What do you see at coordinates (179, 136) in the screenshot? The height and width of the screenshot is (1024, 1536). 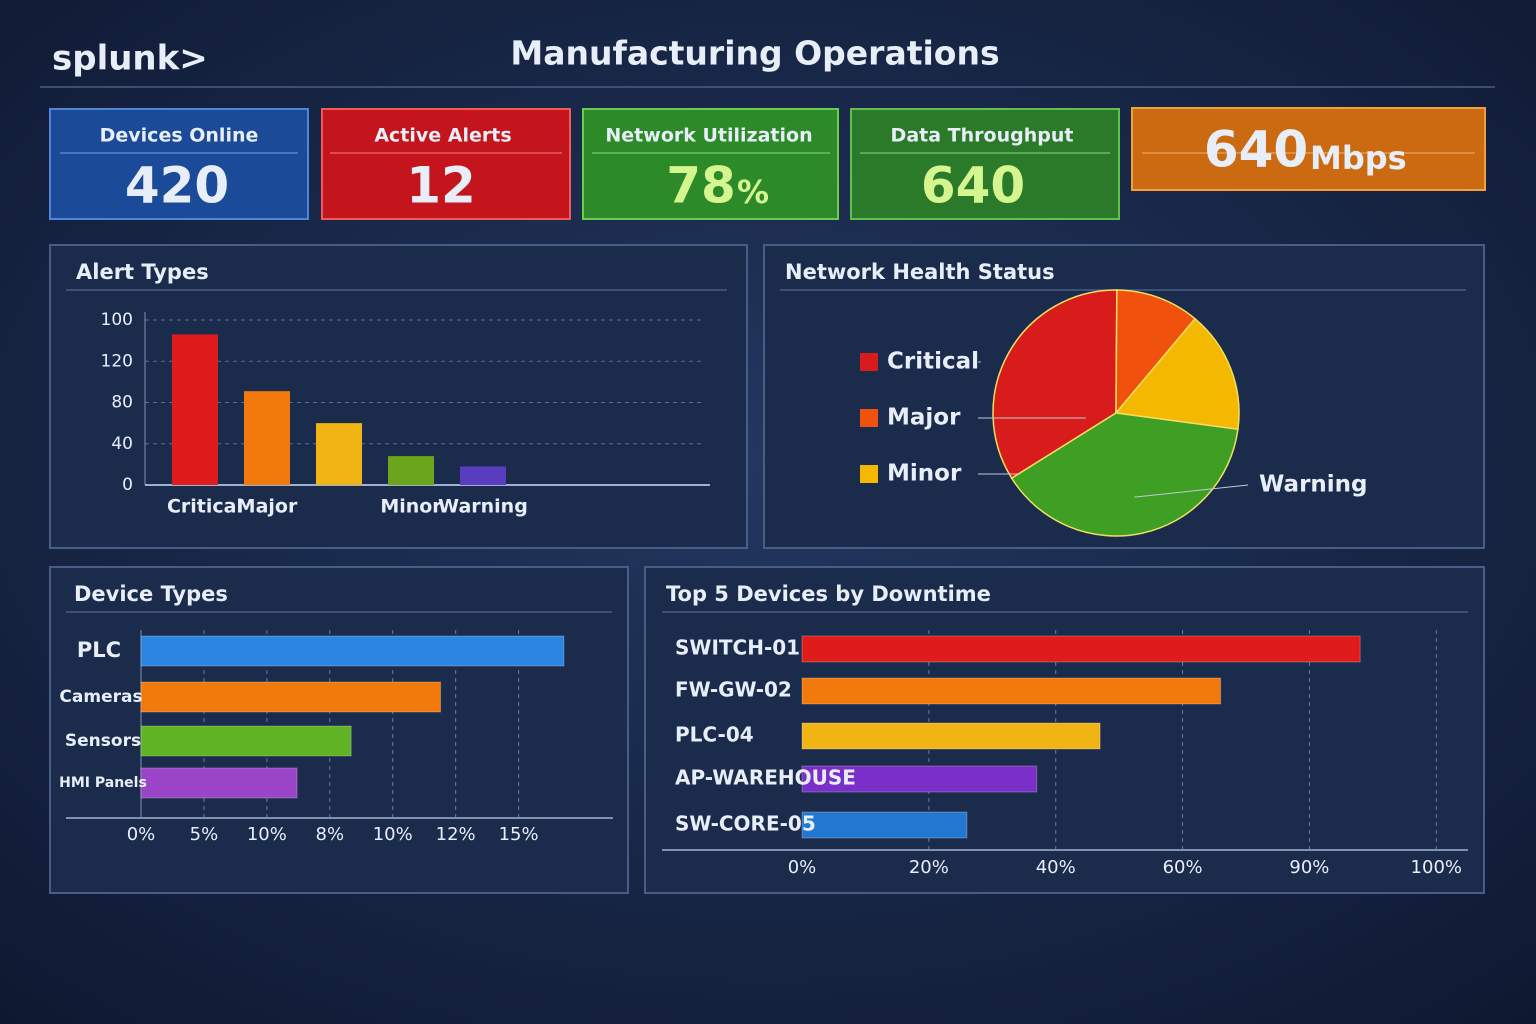 I see `kpi-title: Devices Online` at bounding box center [179, 136].